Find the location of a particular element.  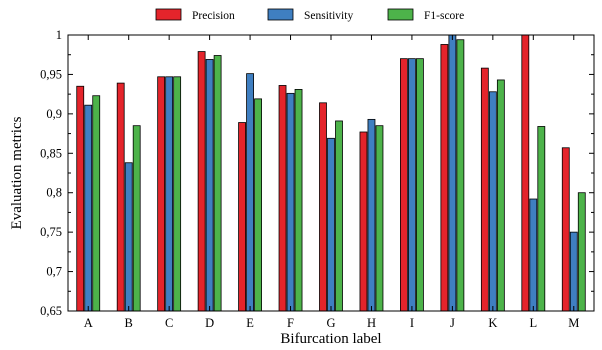

bar-precision-l is located at coordinates (525, 173).